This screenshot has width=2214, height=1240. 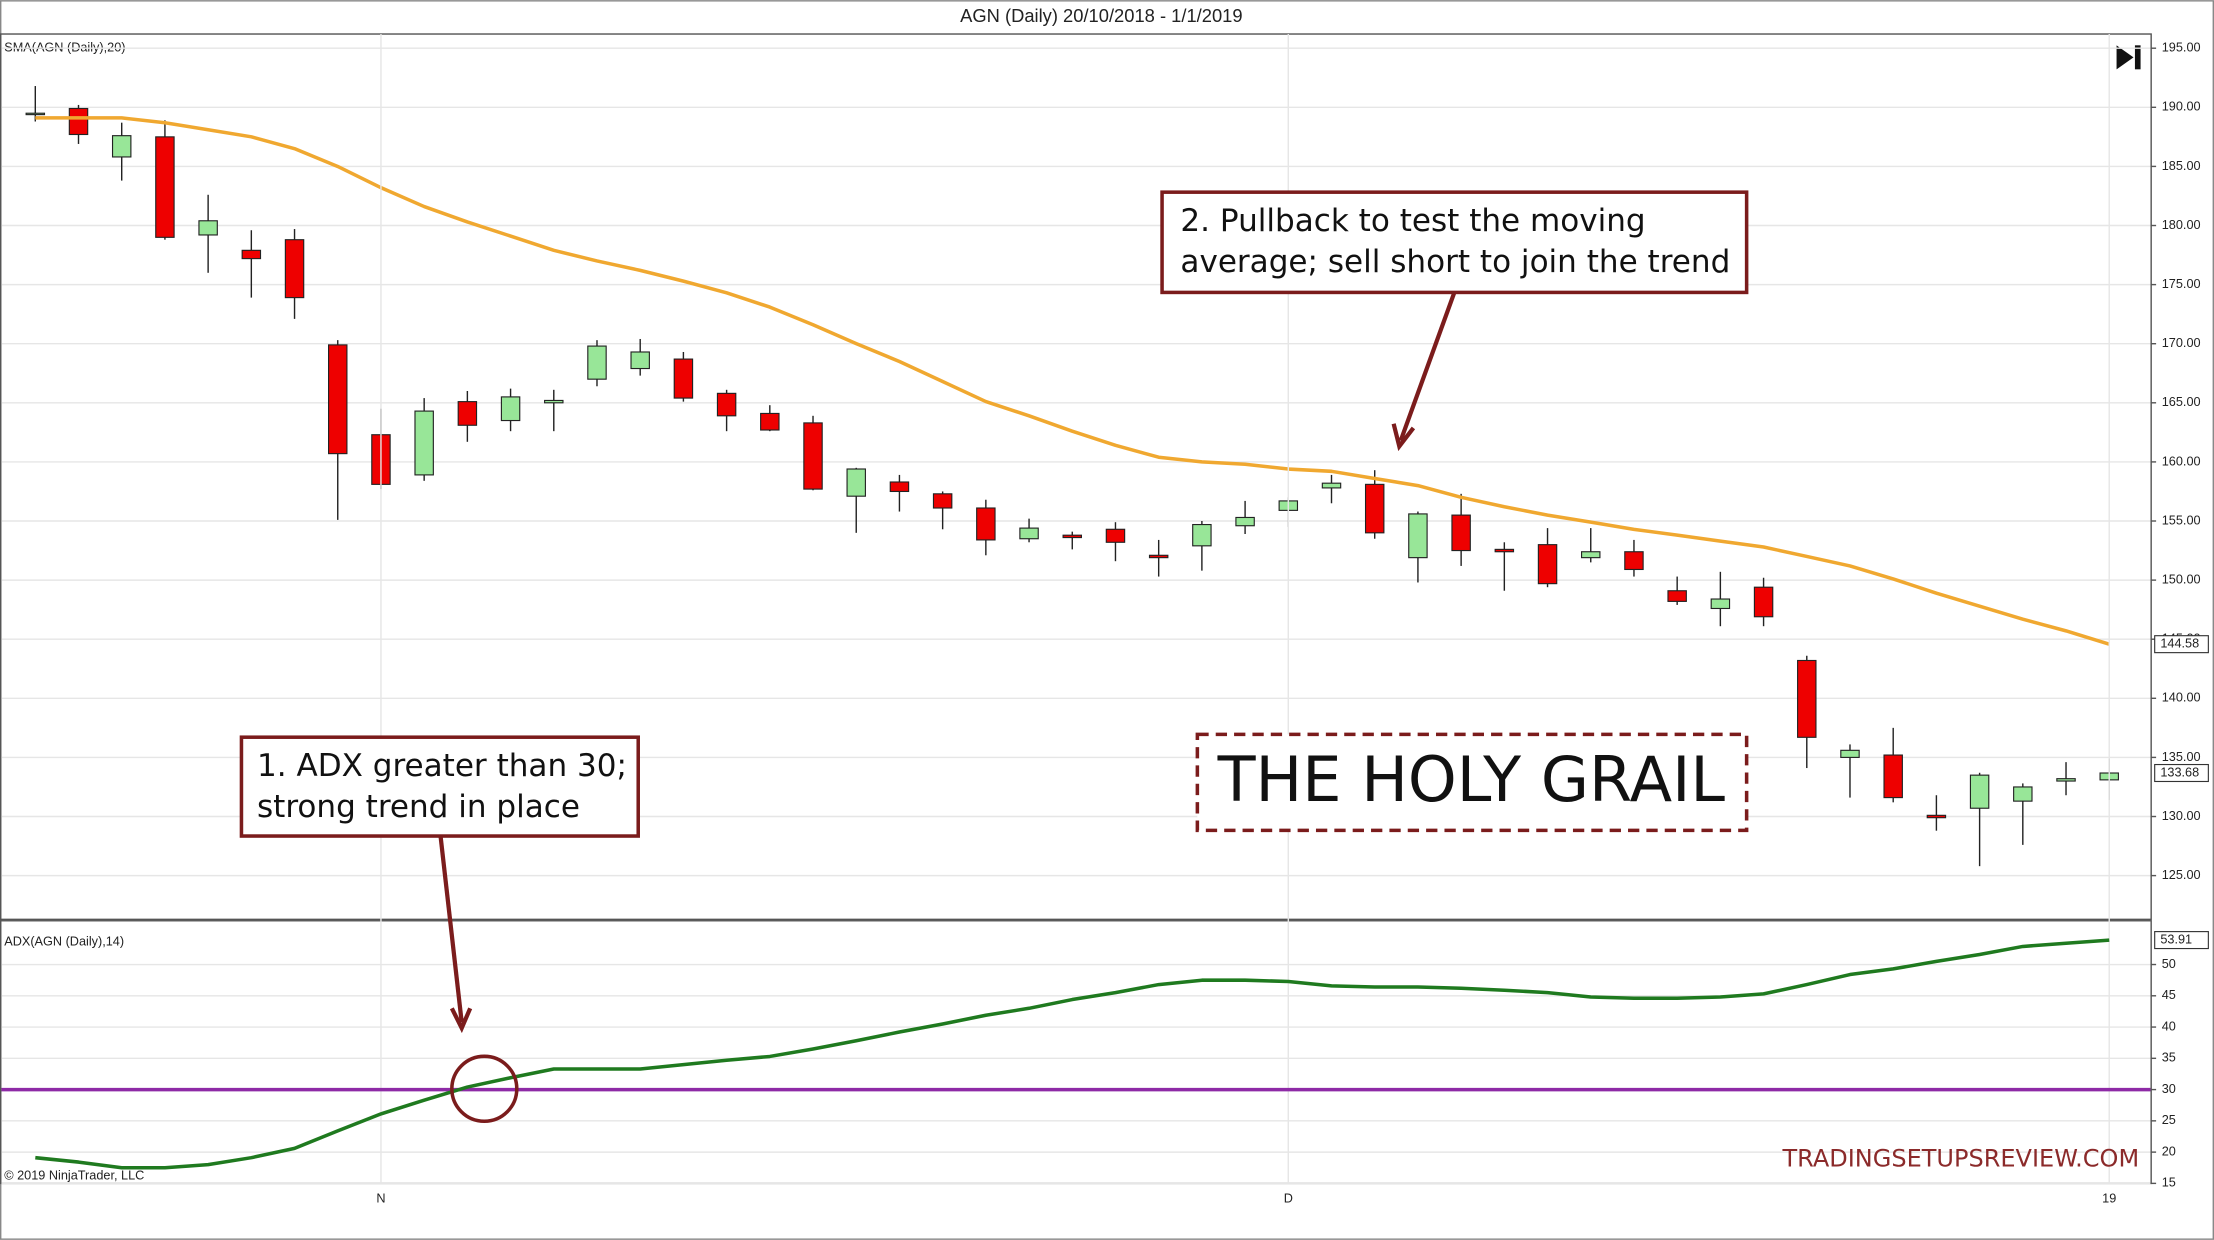 What do you see at coordinates (2181, 48) in the screenshot?
I see `y-tick-label: 195.00` at bounding box center [2181, 48].